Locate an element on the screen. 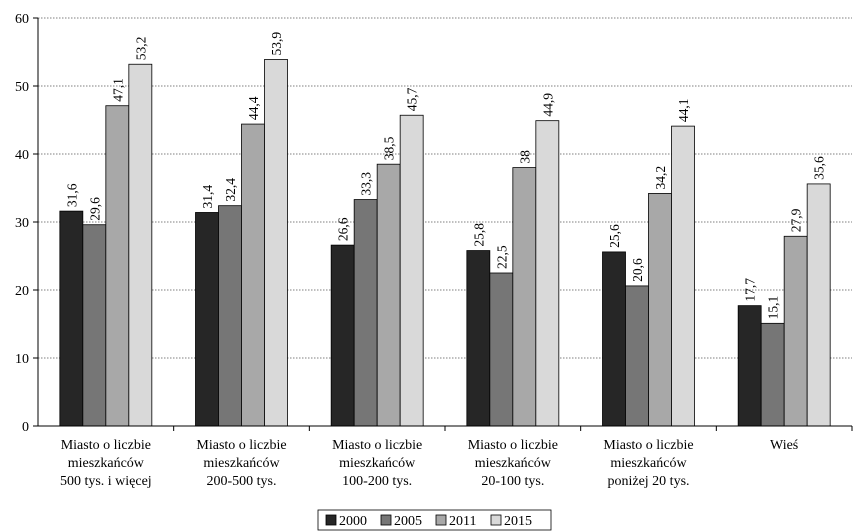 The image size is (859, 532). data-label: 35,6 is located at coordinates (819, 168).